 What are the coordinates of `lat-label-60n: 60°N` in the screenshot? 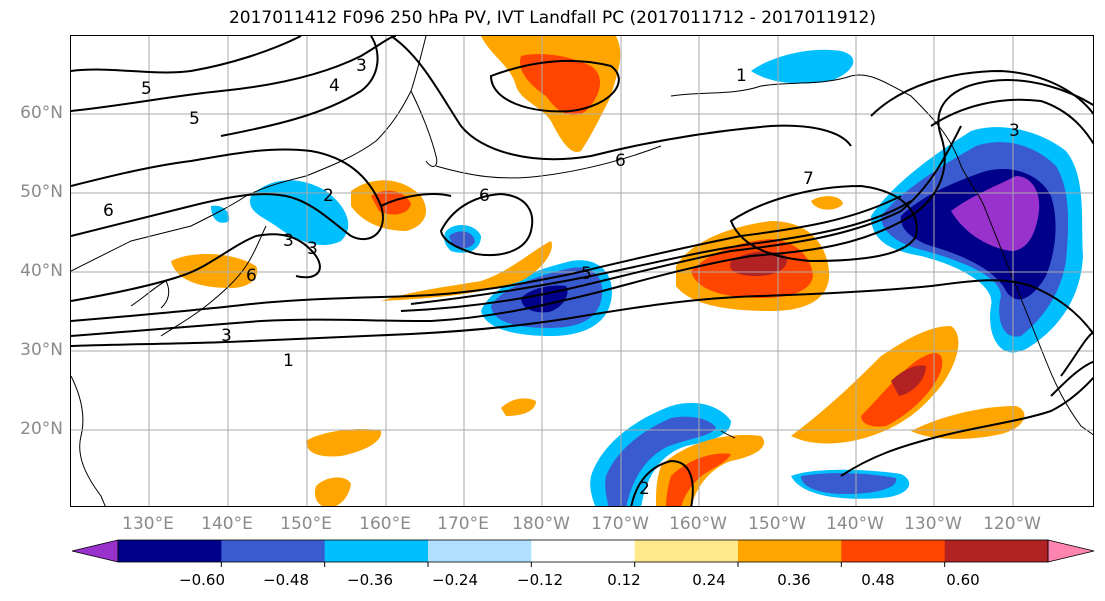 It's located at (41, 113).